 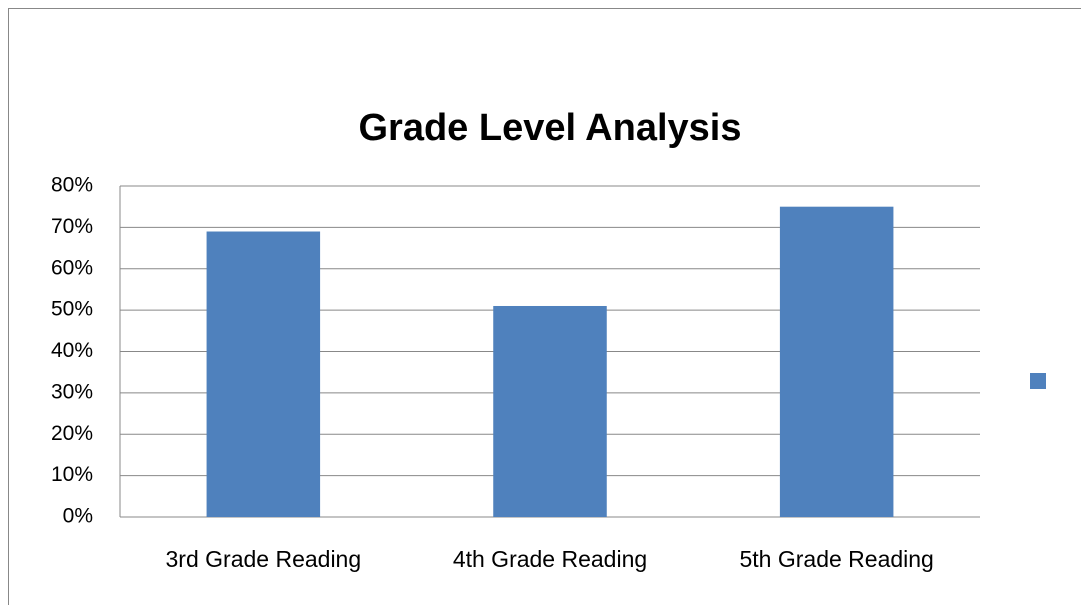 What do you see at coordinates (72, 226) in the screenshot?
I see `y-tick-label: 70%` at bounding box center [72, 226].